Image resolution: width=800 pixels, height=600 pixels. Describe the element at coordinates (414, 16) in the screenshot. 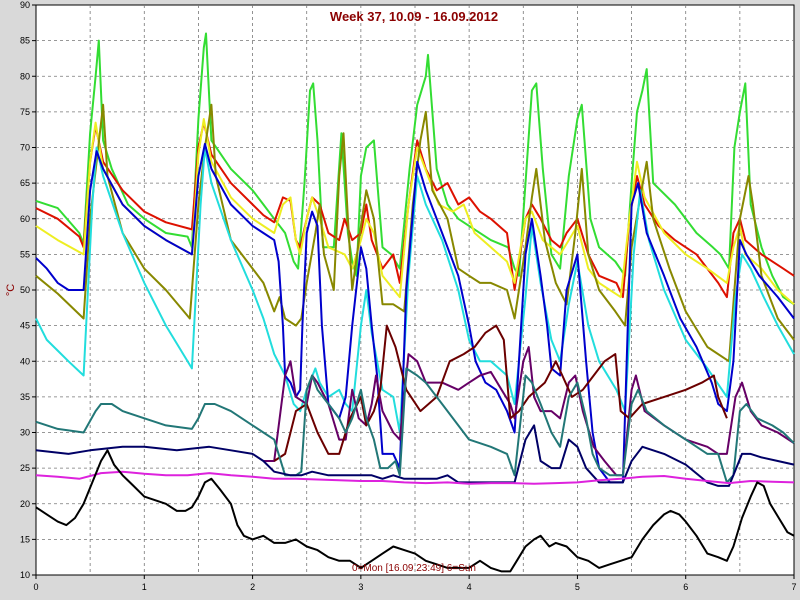

I see `chart-title: Week 37, 10.09 - 16.09.2012` at that location.